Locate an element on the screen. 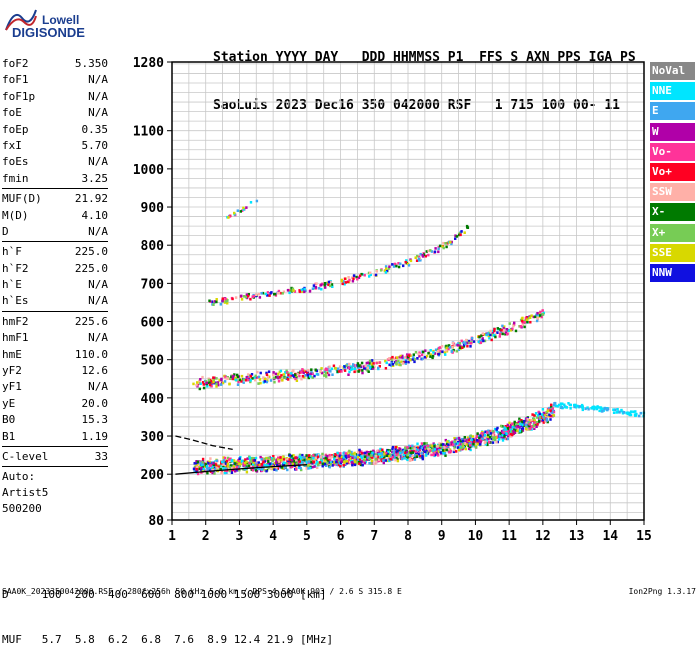 This screenshot has width=700, height=662. legend-item-vo: Vo+ is located at coordinates (672, 171).